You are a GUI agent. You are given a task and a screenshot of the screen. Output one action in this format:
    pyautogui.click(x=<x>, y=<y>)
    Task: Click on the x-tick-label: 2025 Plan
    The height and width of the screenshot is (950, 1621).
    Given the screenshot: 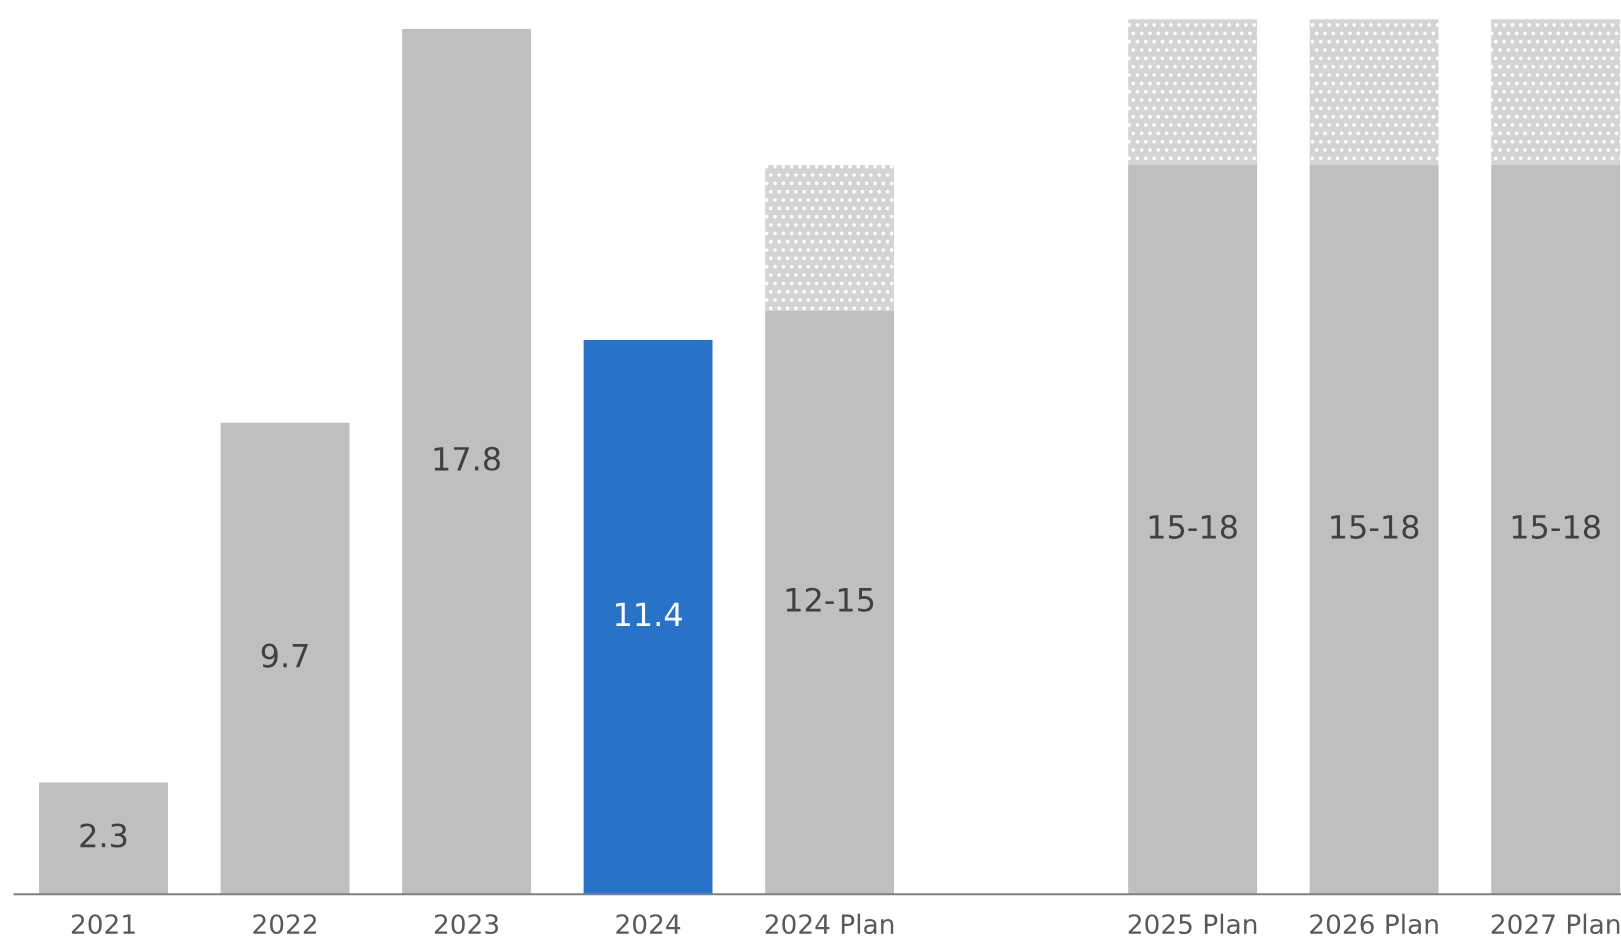 What is the action you would take?
    pyautogui.click(x=1192, y=924)
    